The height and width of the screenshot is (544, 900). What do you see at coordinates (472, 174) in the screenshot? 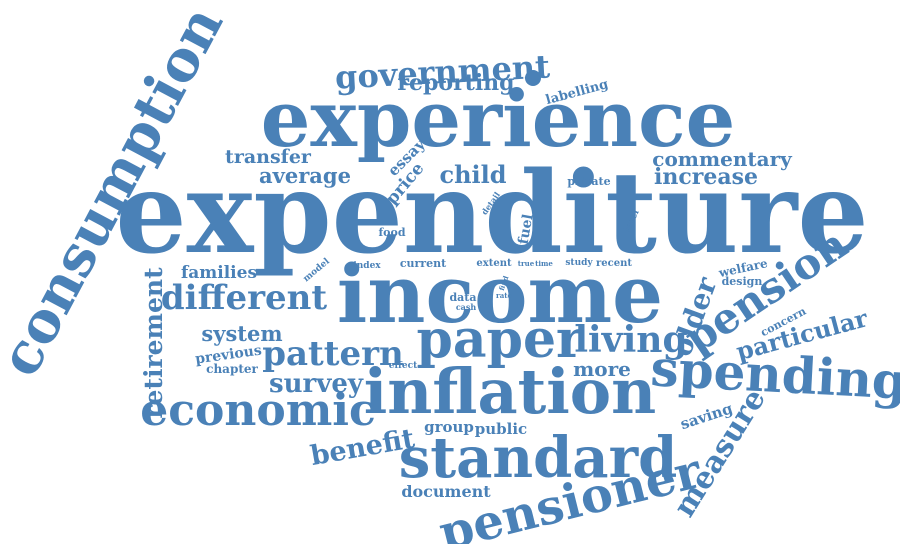
I see `word-child: child` at bounding box center [472, 174].